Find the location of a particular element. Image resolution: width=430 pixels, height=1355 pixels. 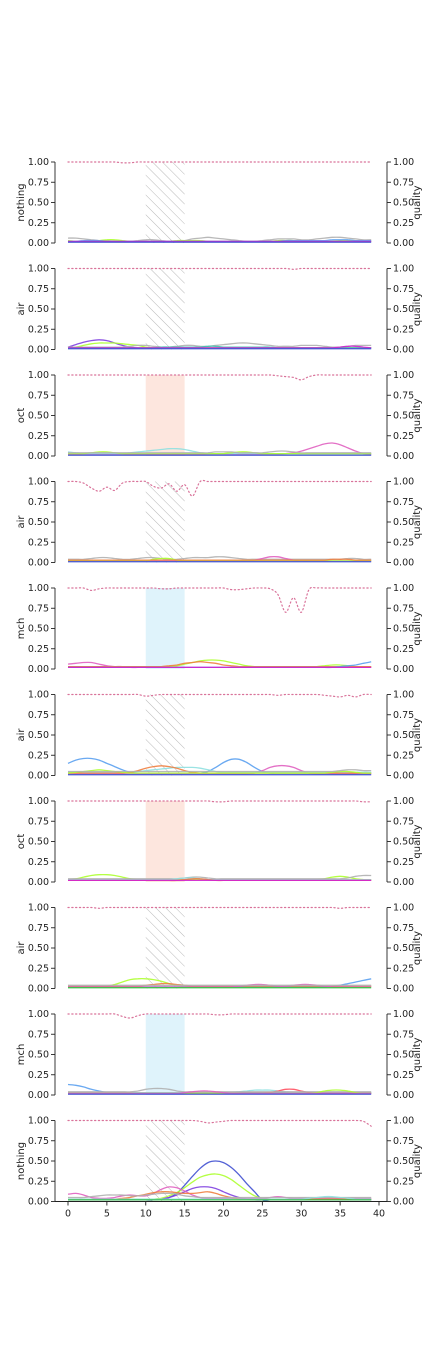

highlight-region-oct is located at coordinates (165, 841).